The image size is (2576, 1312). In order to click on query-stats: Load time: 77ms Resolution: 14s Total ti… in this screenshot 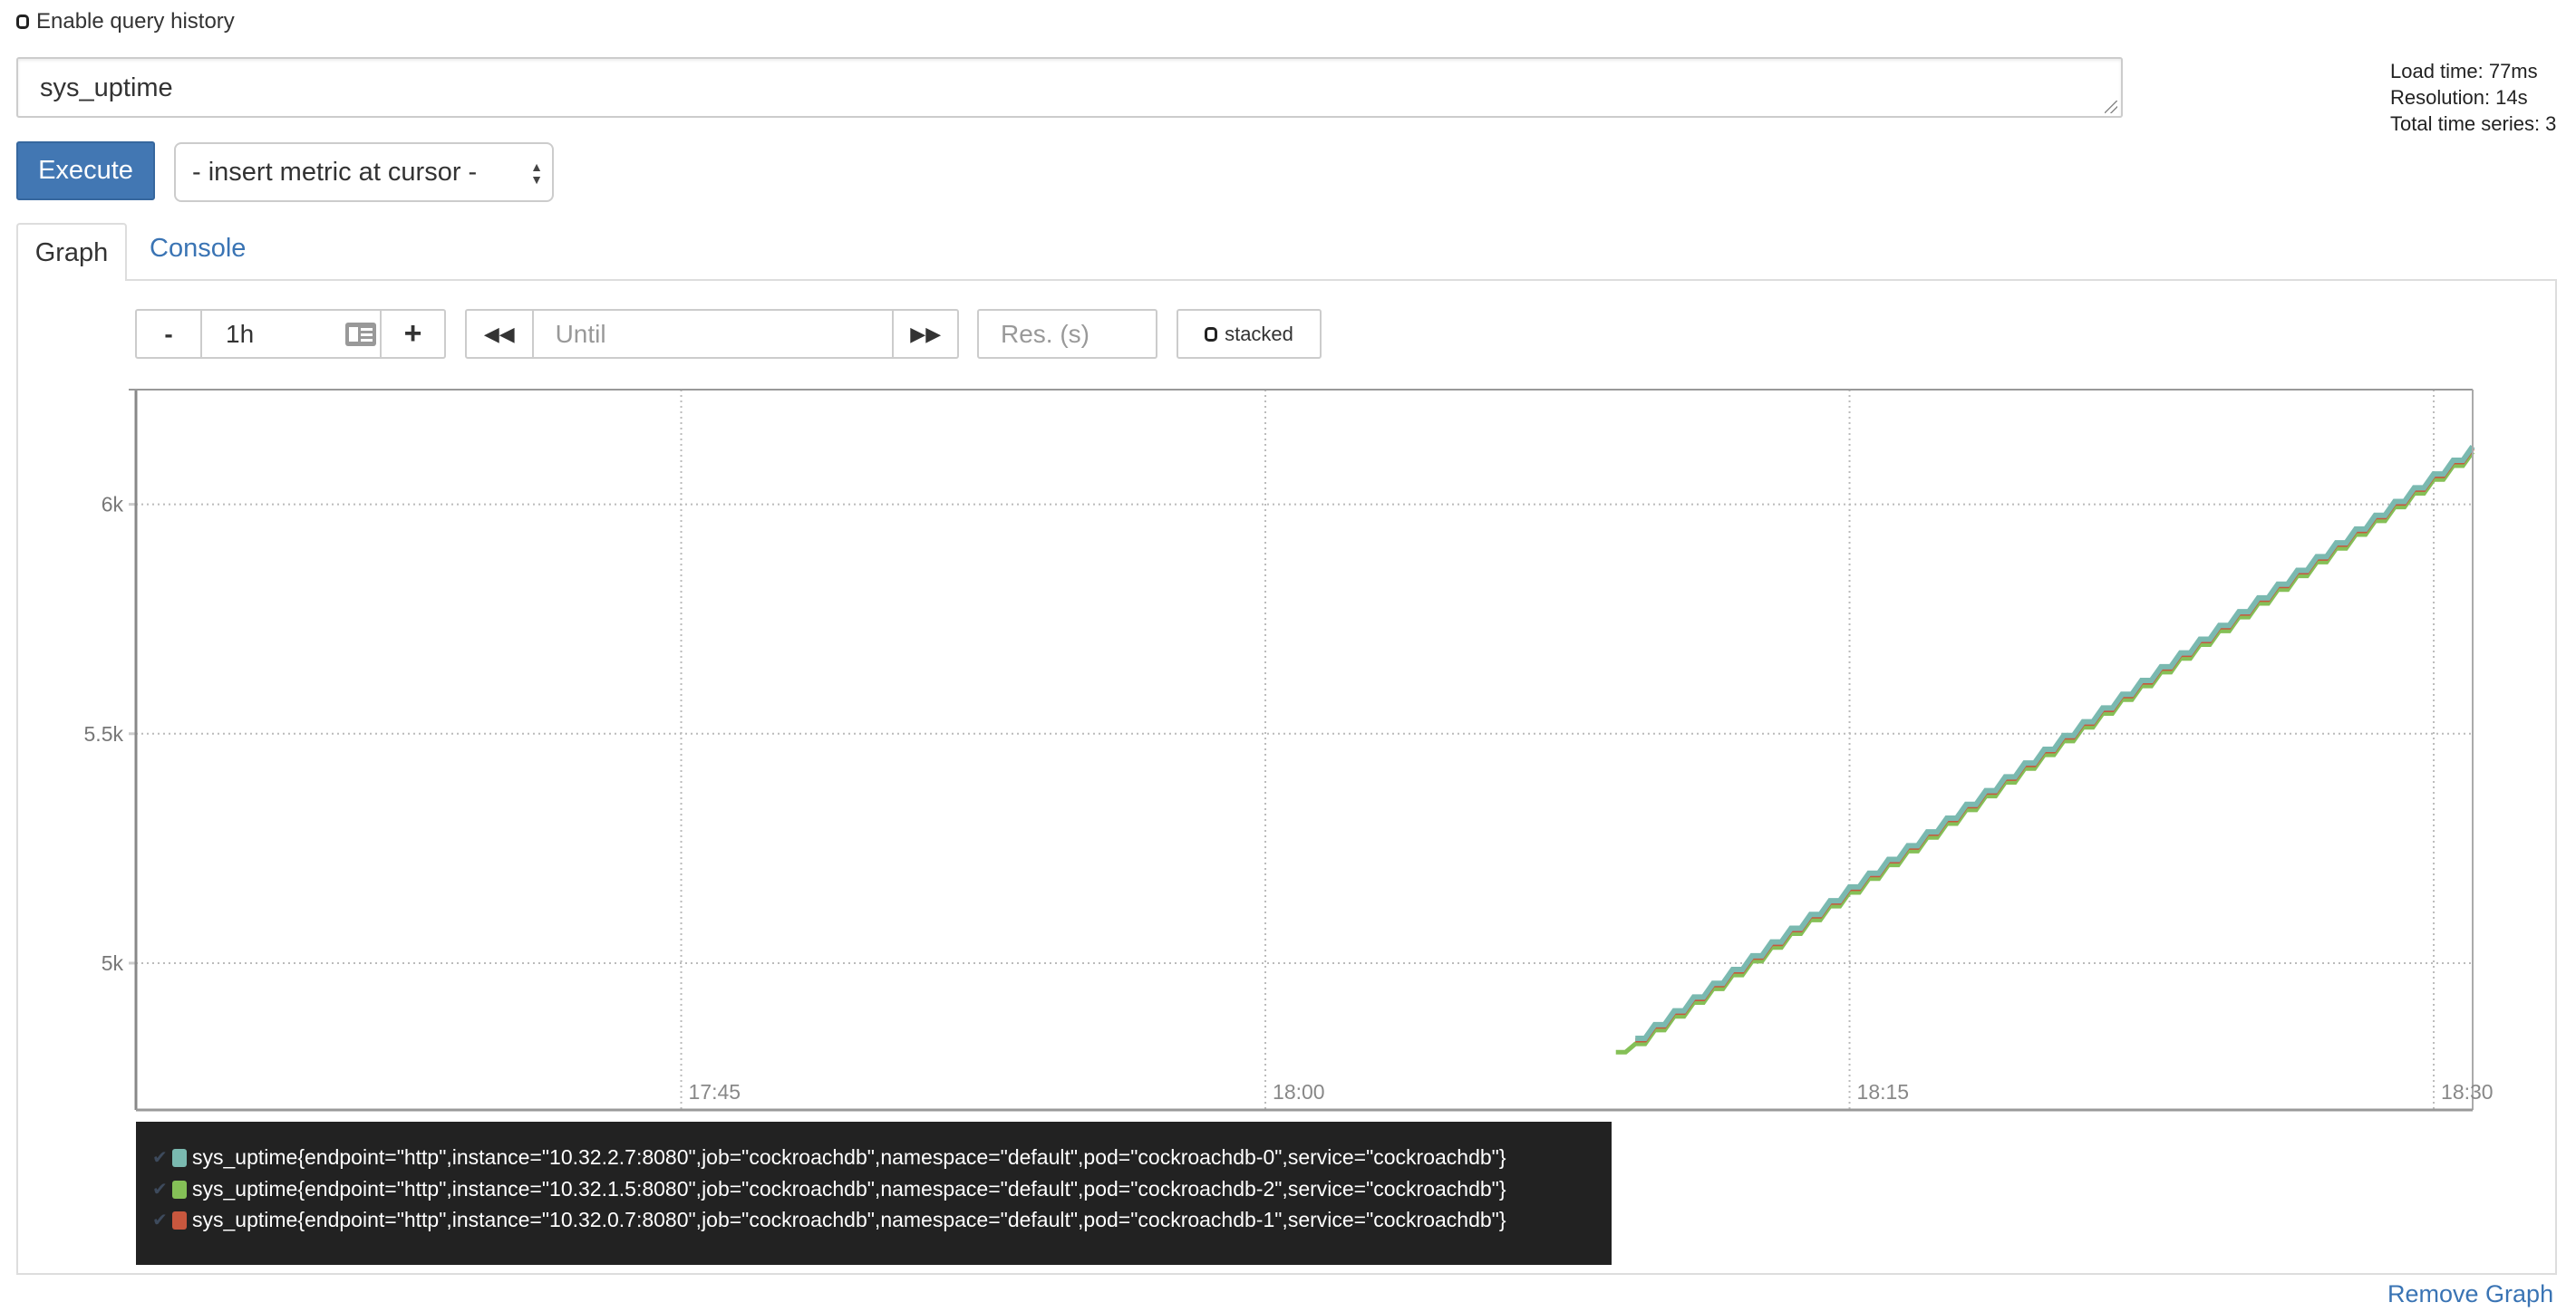, I will do `click(2473, 97)`.